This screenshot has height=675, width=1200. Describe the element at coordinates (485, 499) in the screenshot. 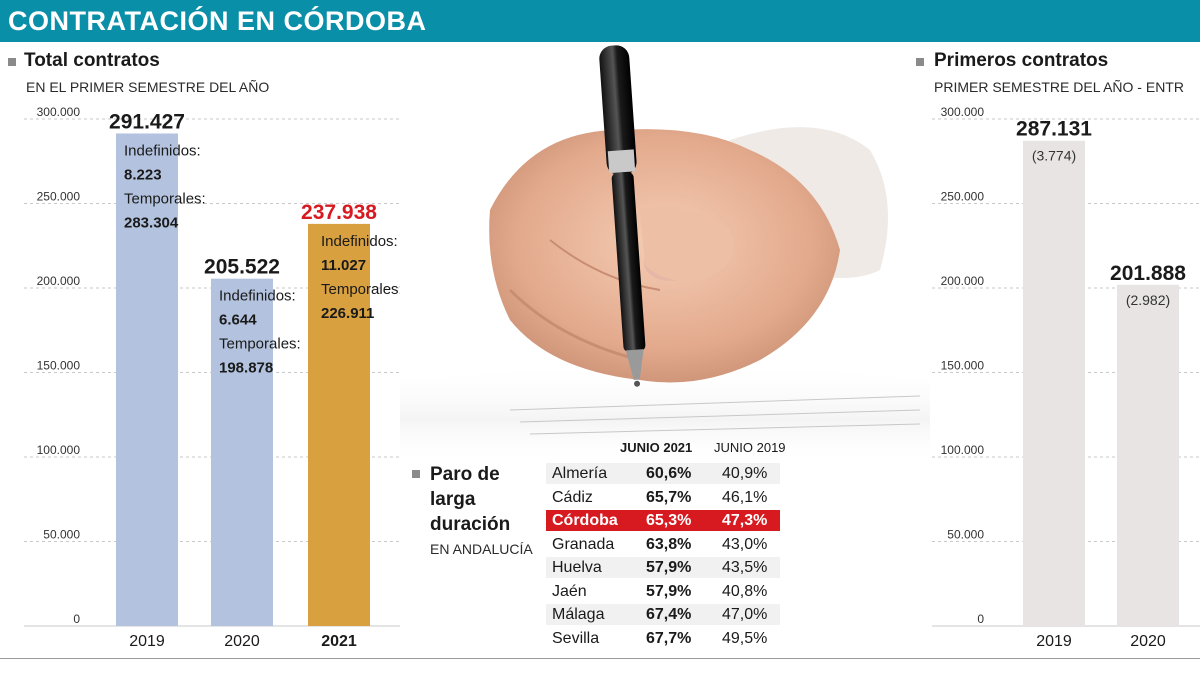

I see `paro-title: Paro de larga duración` at that location.